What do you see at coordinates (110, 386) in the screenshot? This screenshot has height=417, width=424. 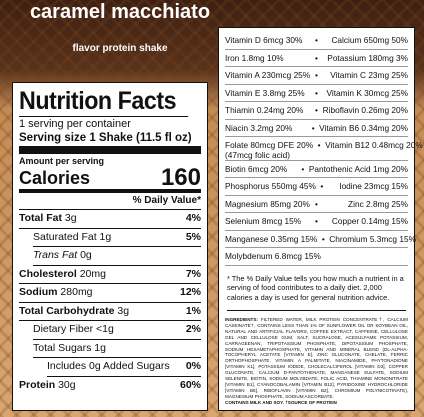 I see `nutrient-row: Protein 30g 60%` at bounding box center [110, 386].